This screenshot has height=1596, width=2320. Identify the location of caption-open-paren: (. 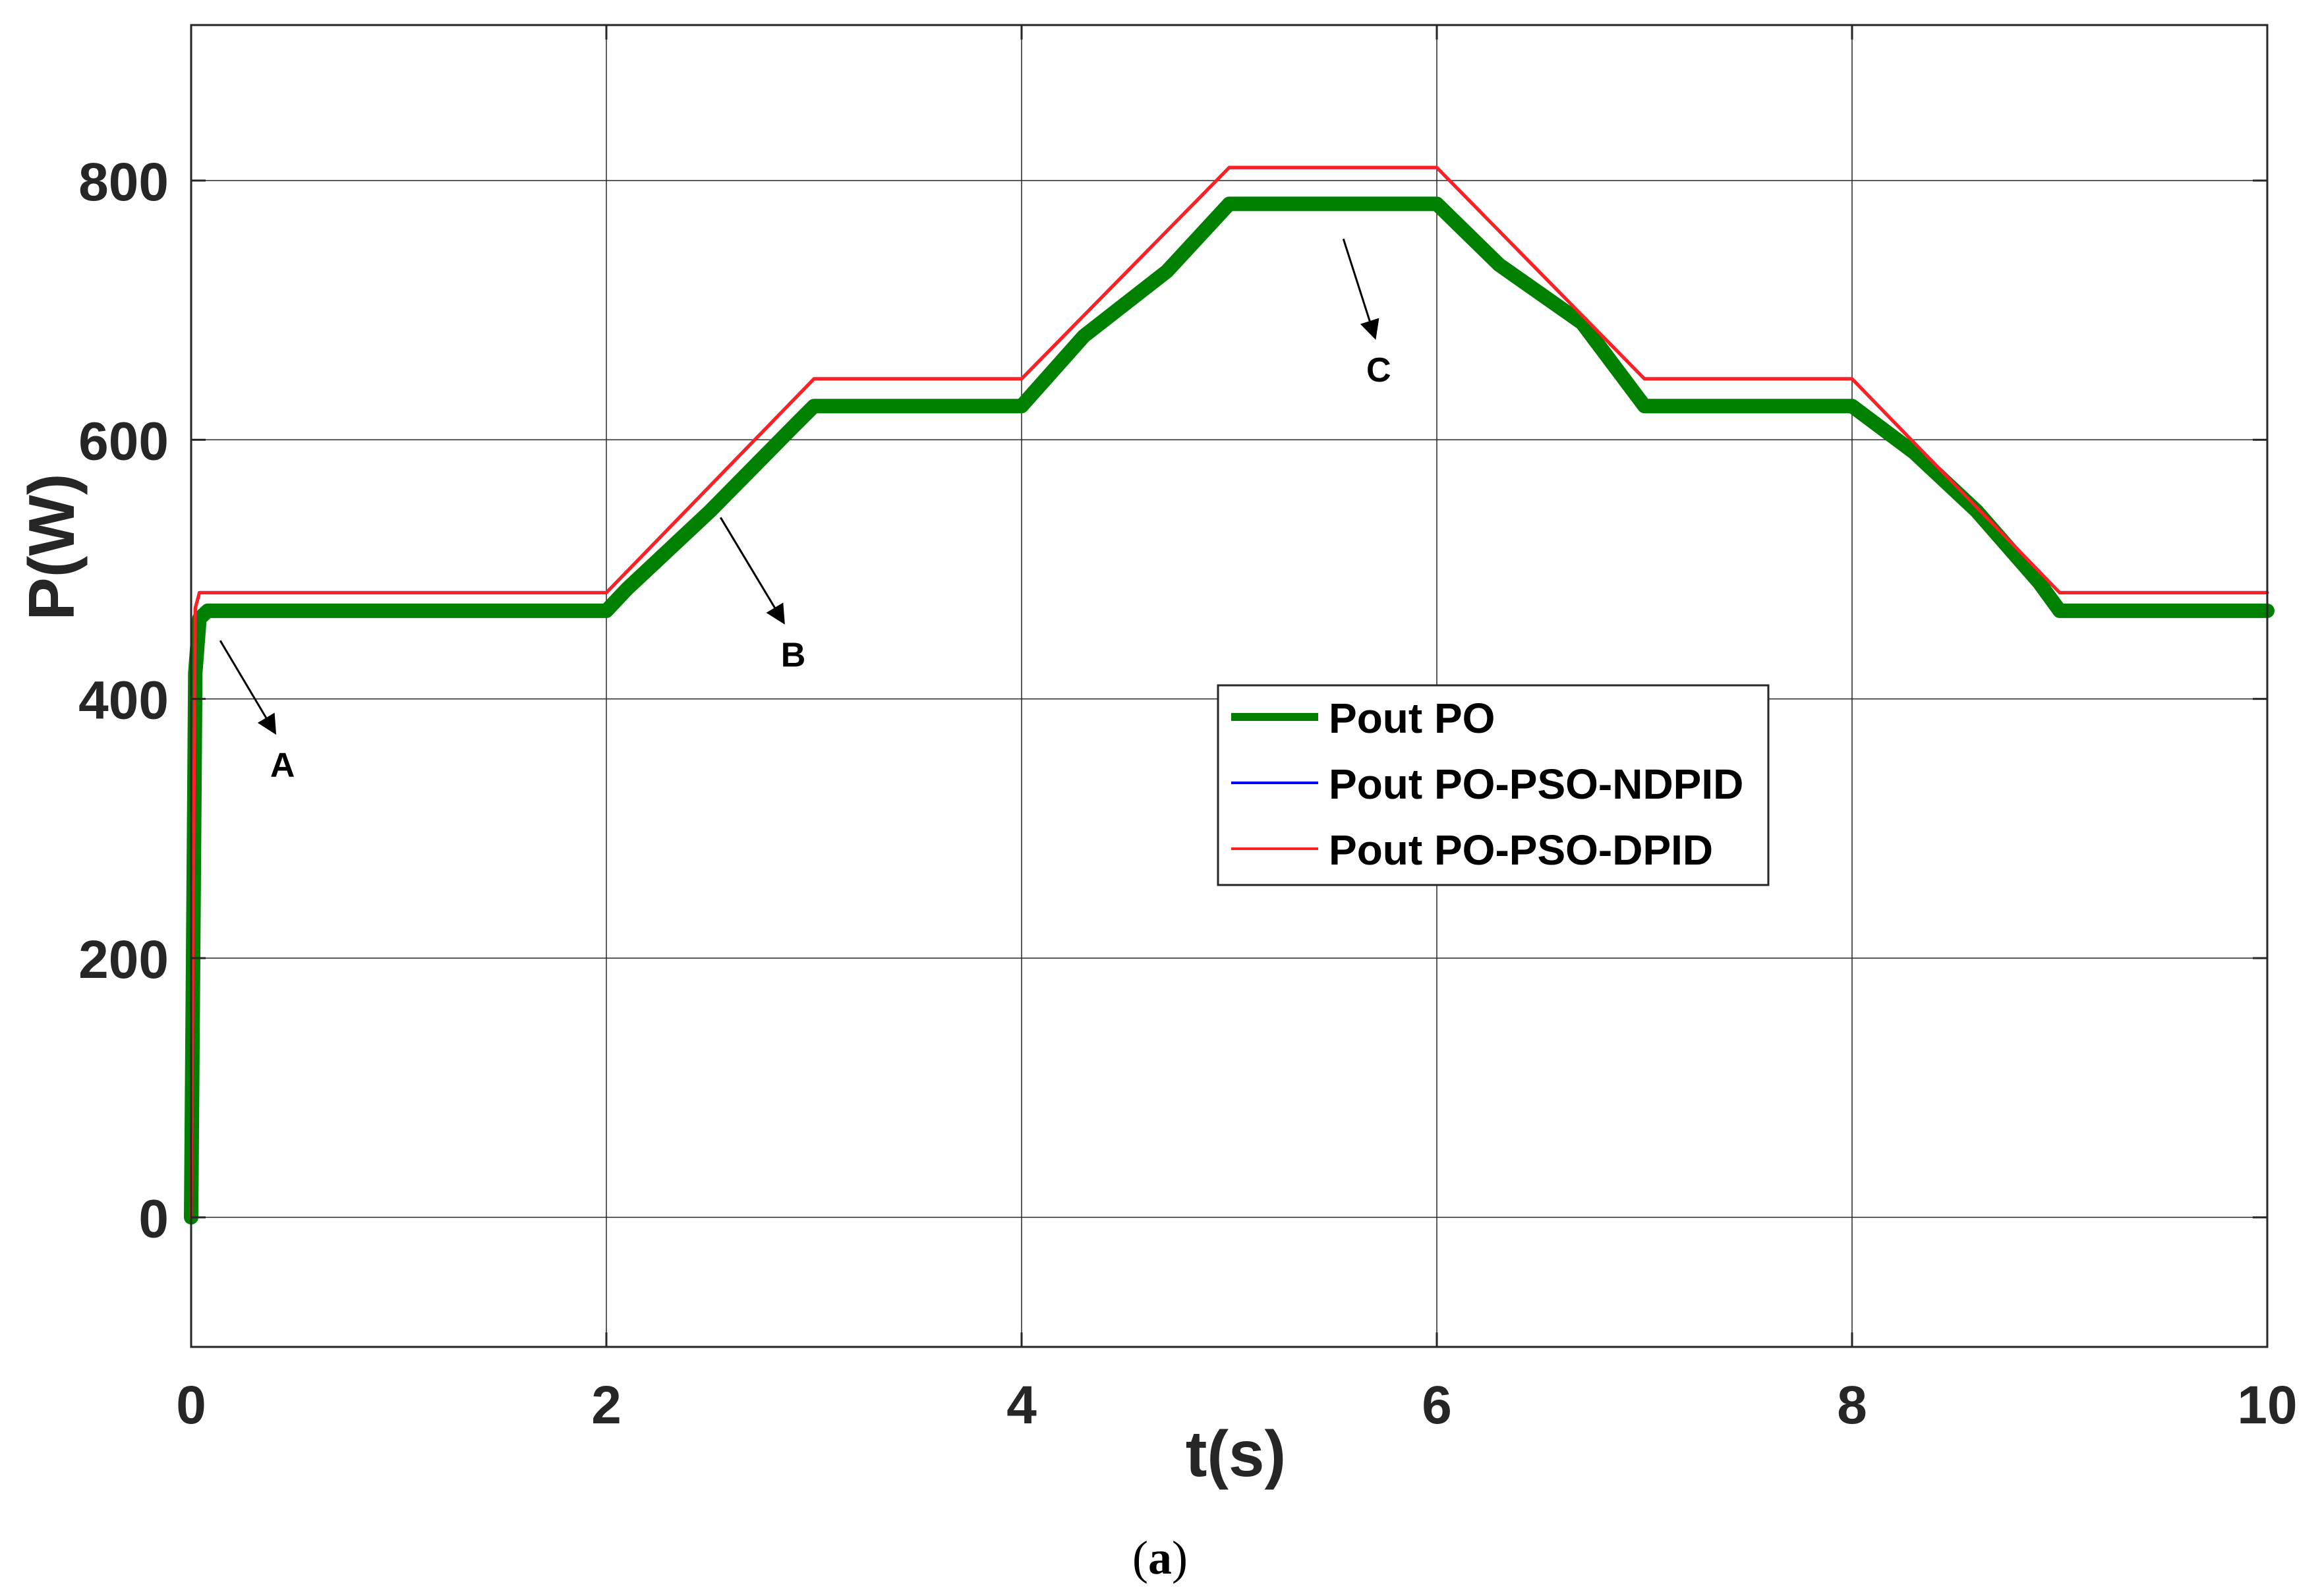
(1140, 1558).